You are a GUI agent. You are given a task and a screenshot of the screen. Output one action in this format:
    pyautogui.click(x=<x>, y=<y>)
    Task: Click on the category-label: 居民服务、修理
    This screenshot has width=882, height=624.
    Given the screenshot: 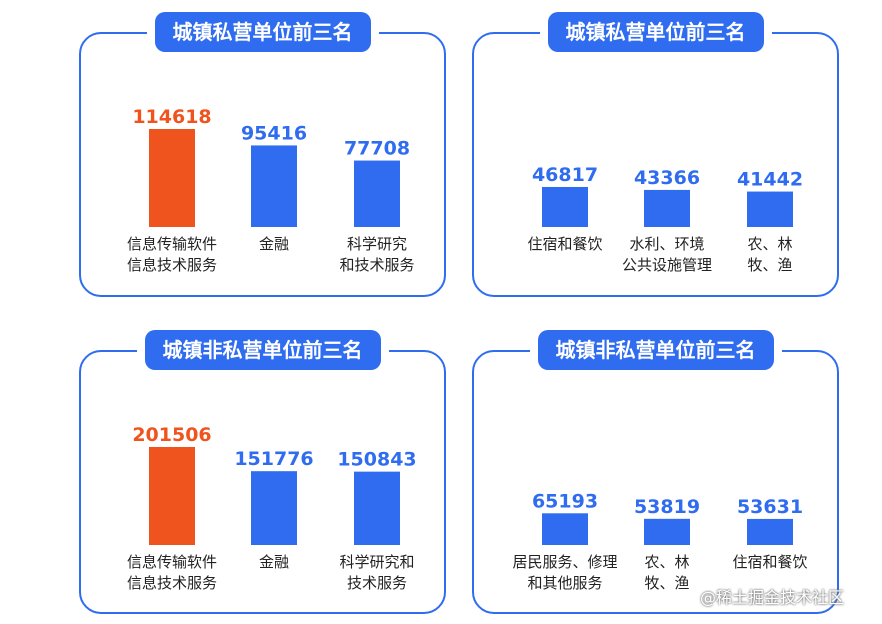 What is the action you would take?
    pyautogui.click(x=564, y=562)
    